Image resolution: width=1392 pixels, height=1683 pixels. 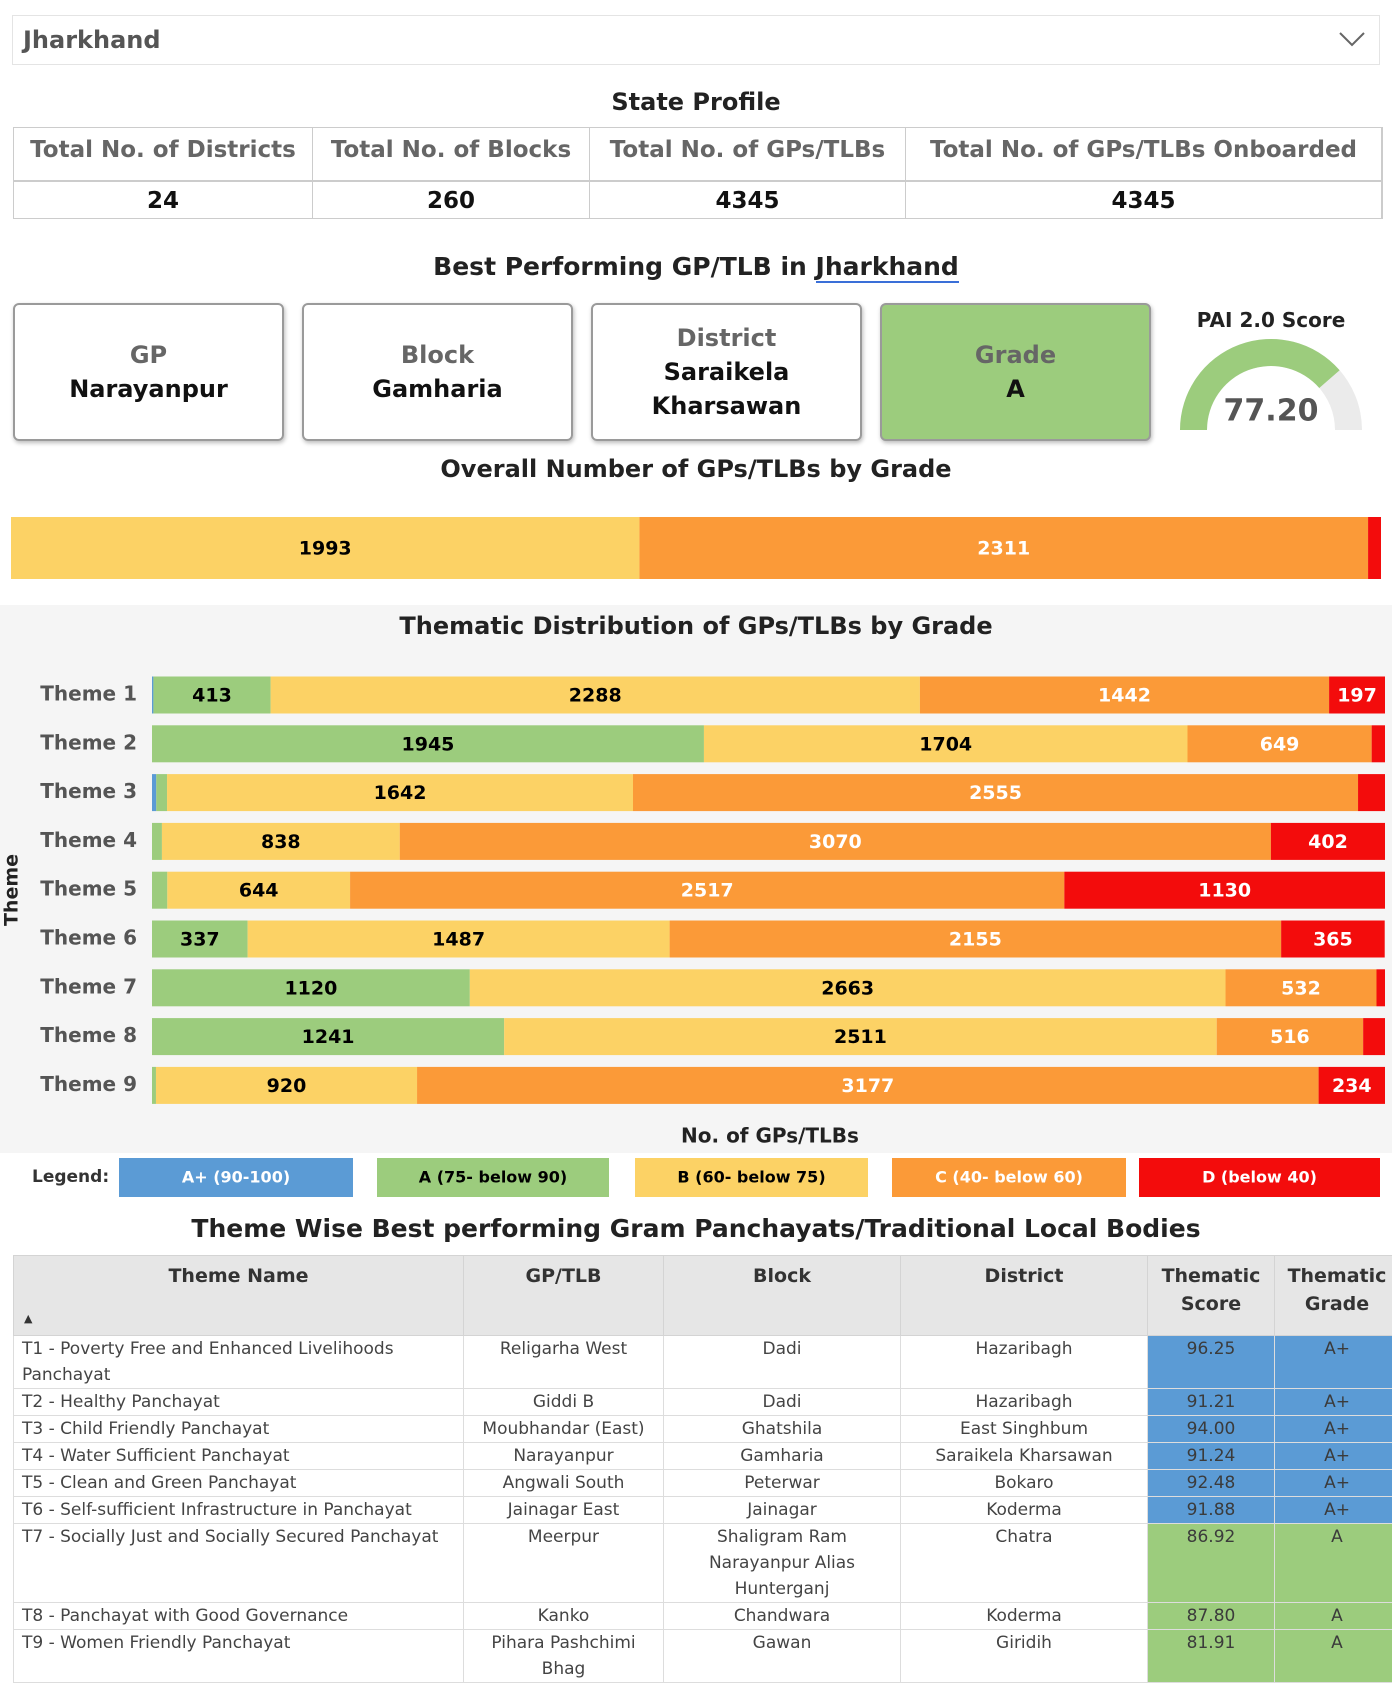 What do you see at coordinates (727, 338) in the screenshot?
I see `card-label: District` at bounding box center [727, 338].